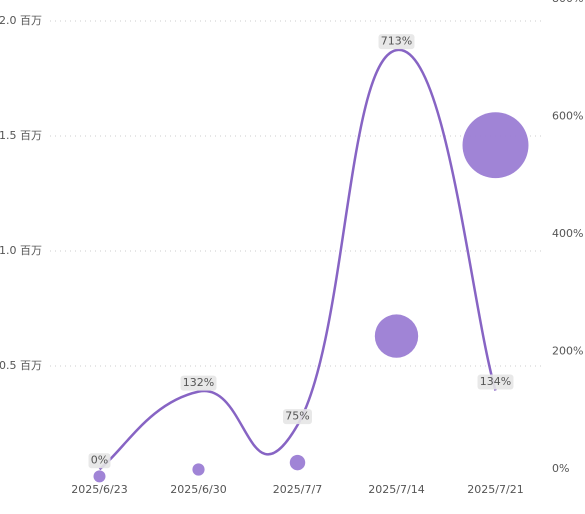  What do you see at coordinates (567, 351) in the screenshot?
I see `y2-tick-label: 200%` at bounding box center [567, 351].